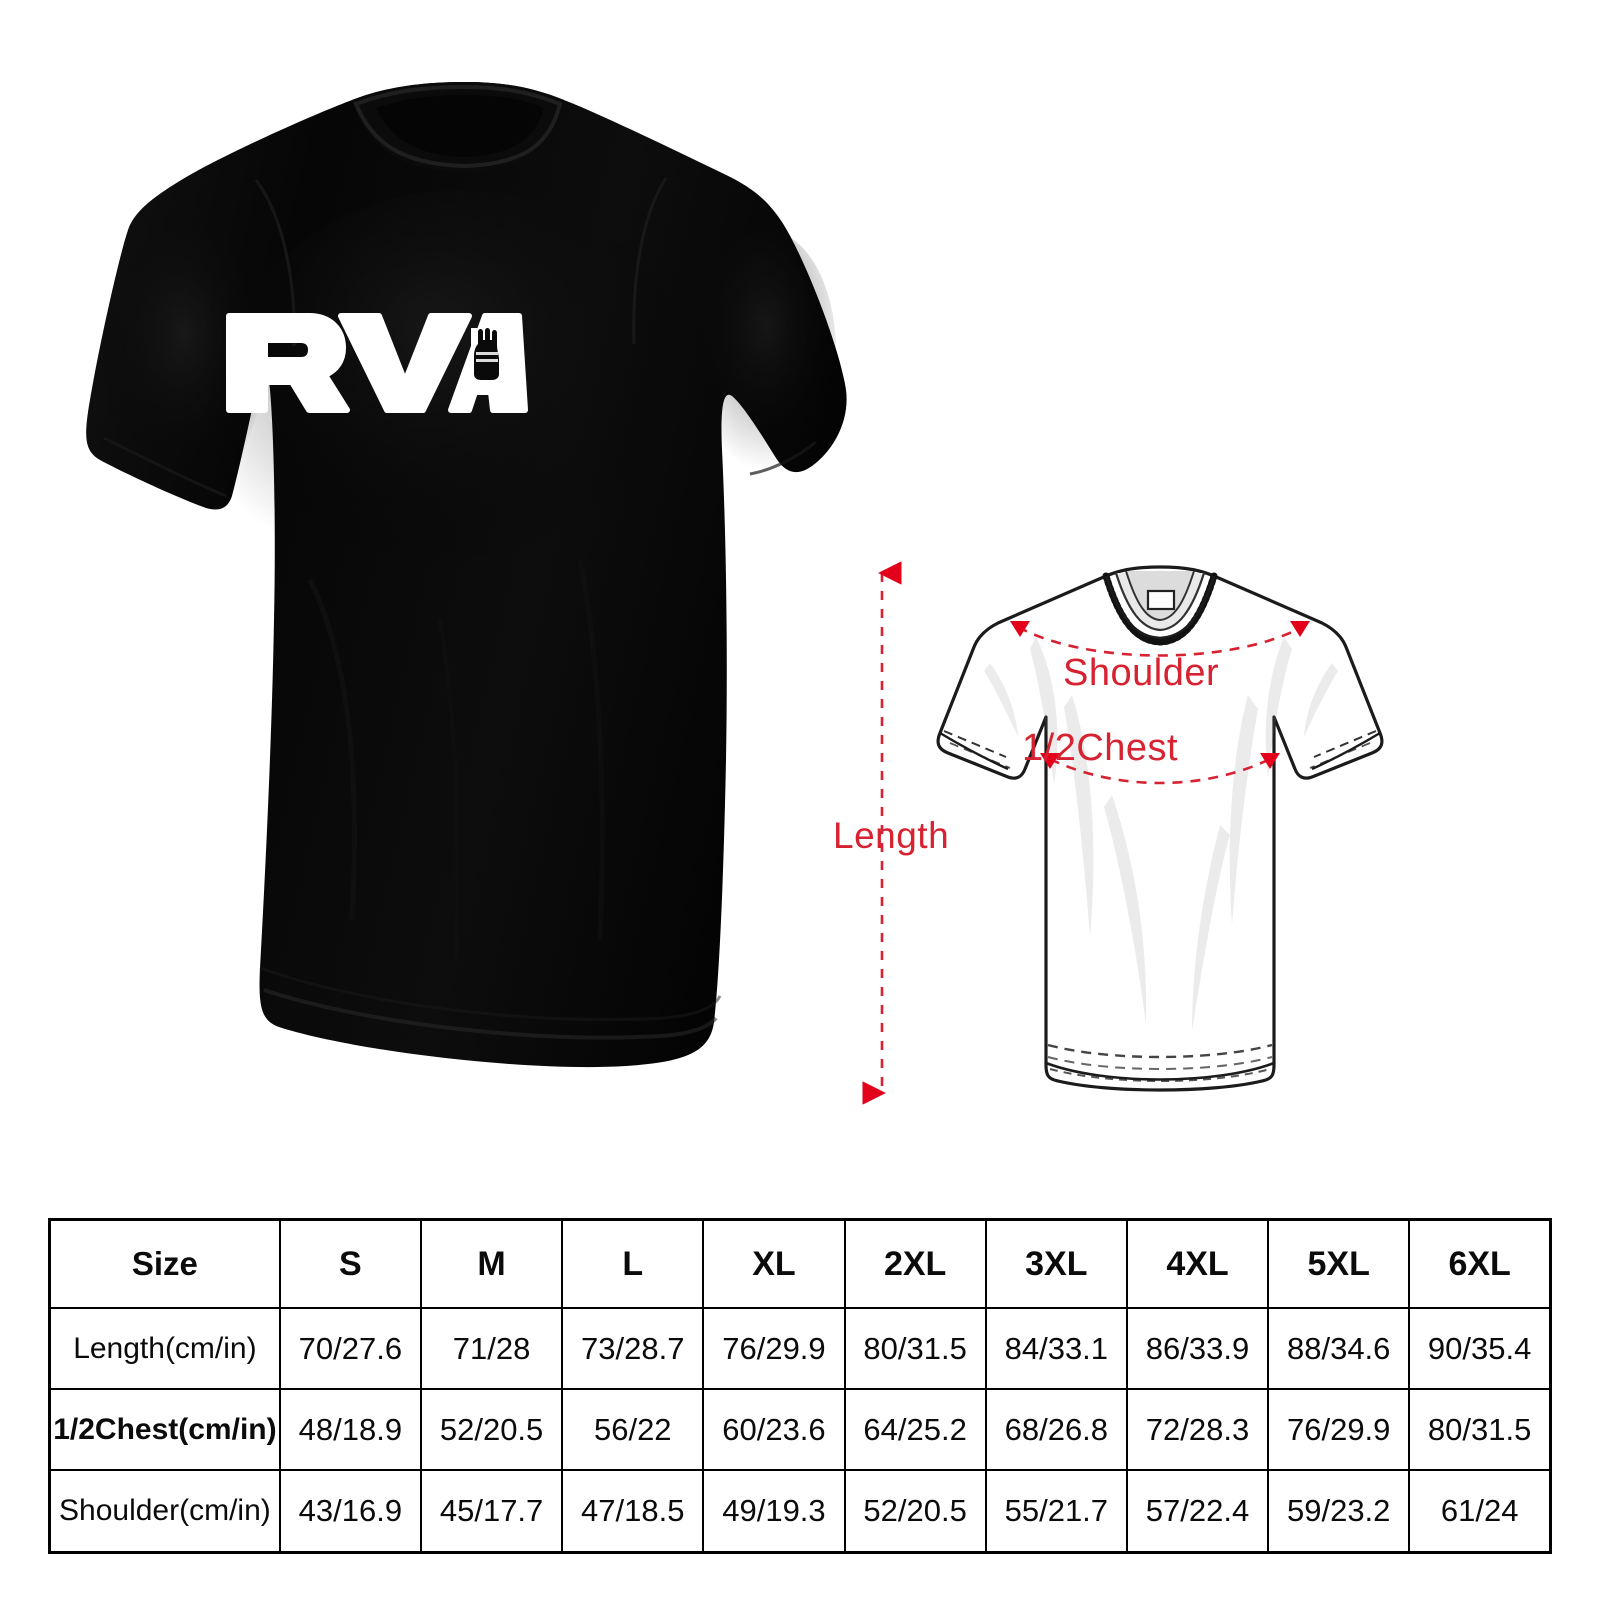 The width and height of the screenshot is (1600, 1600). I want to click on size-column-header: L, so click(633, 1264).